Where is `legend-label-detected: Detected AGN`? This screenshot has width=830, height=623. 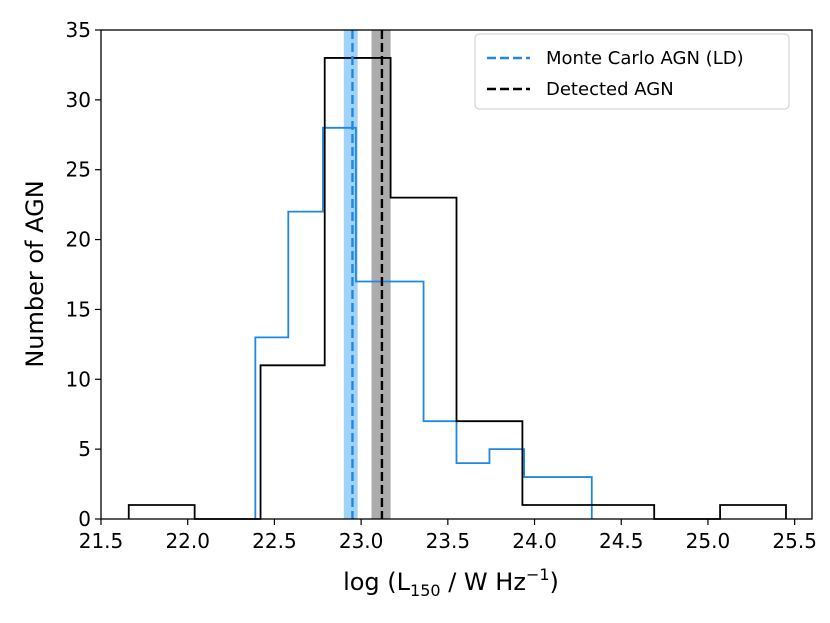 legend-label-detected: Detected AGN is located at coordinates (610, 89).